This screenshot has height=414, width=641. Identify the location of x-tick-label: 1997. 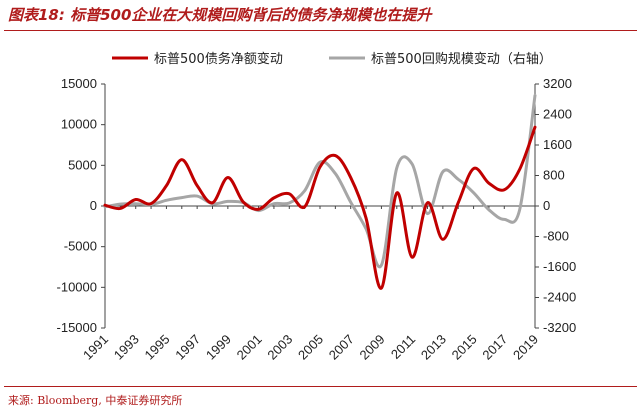
(187, 347).